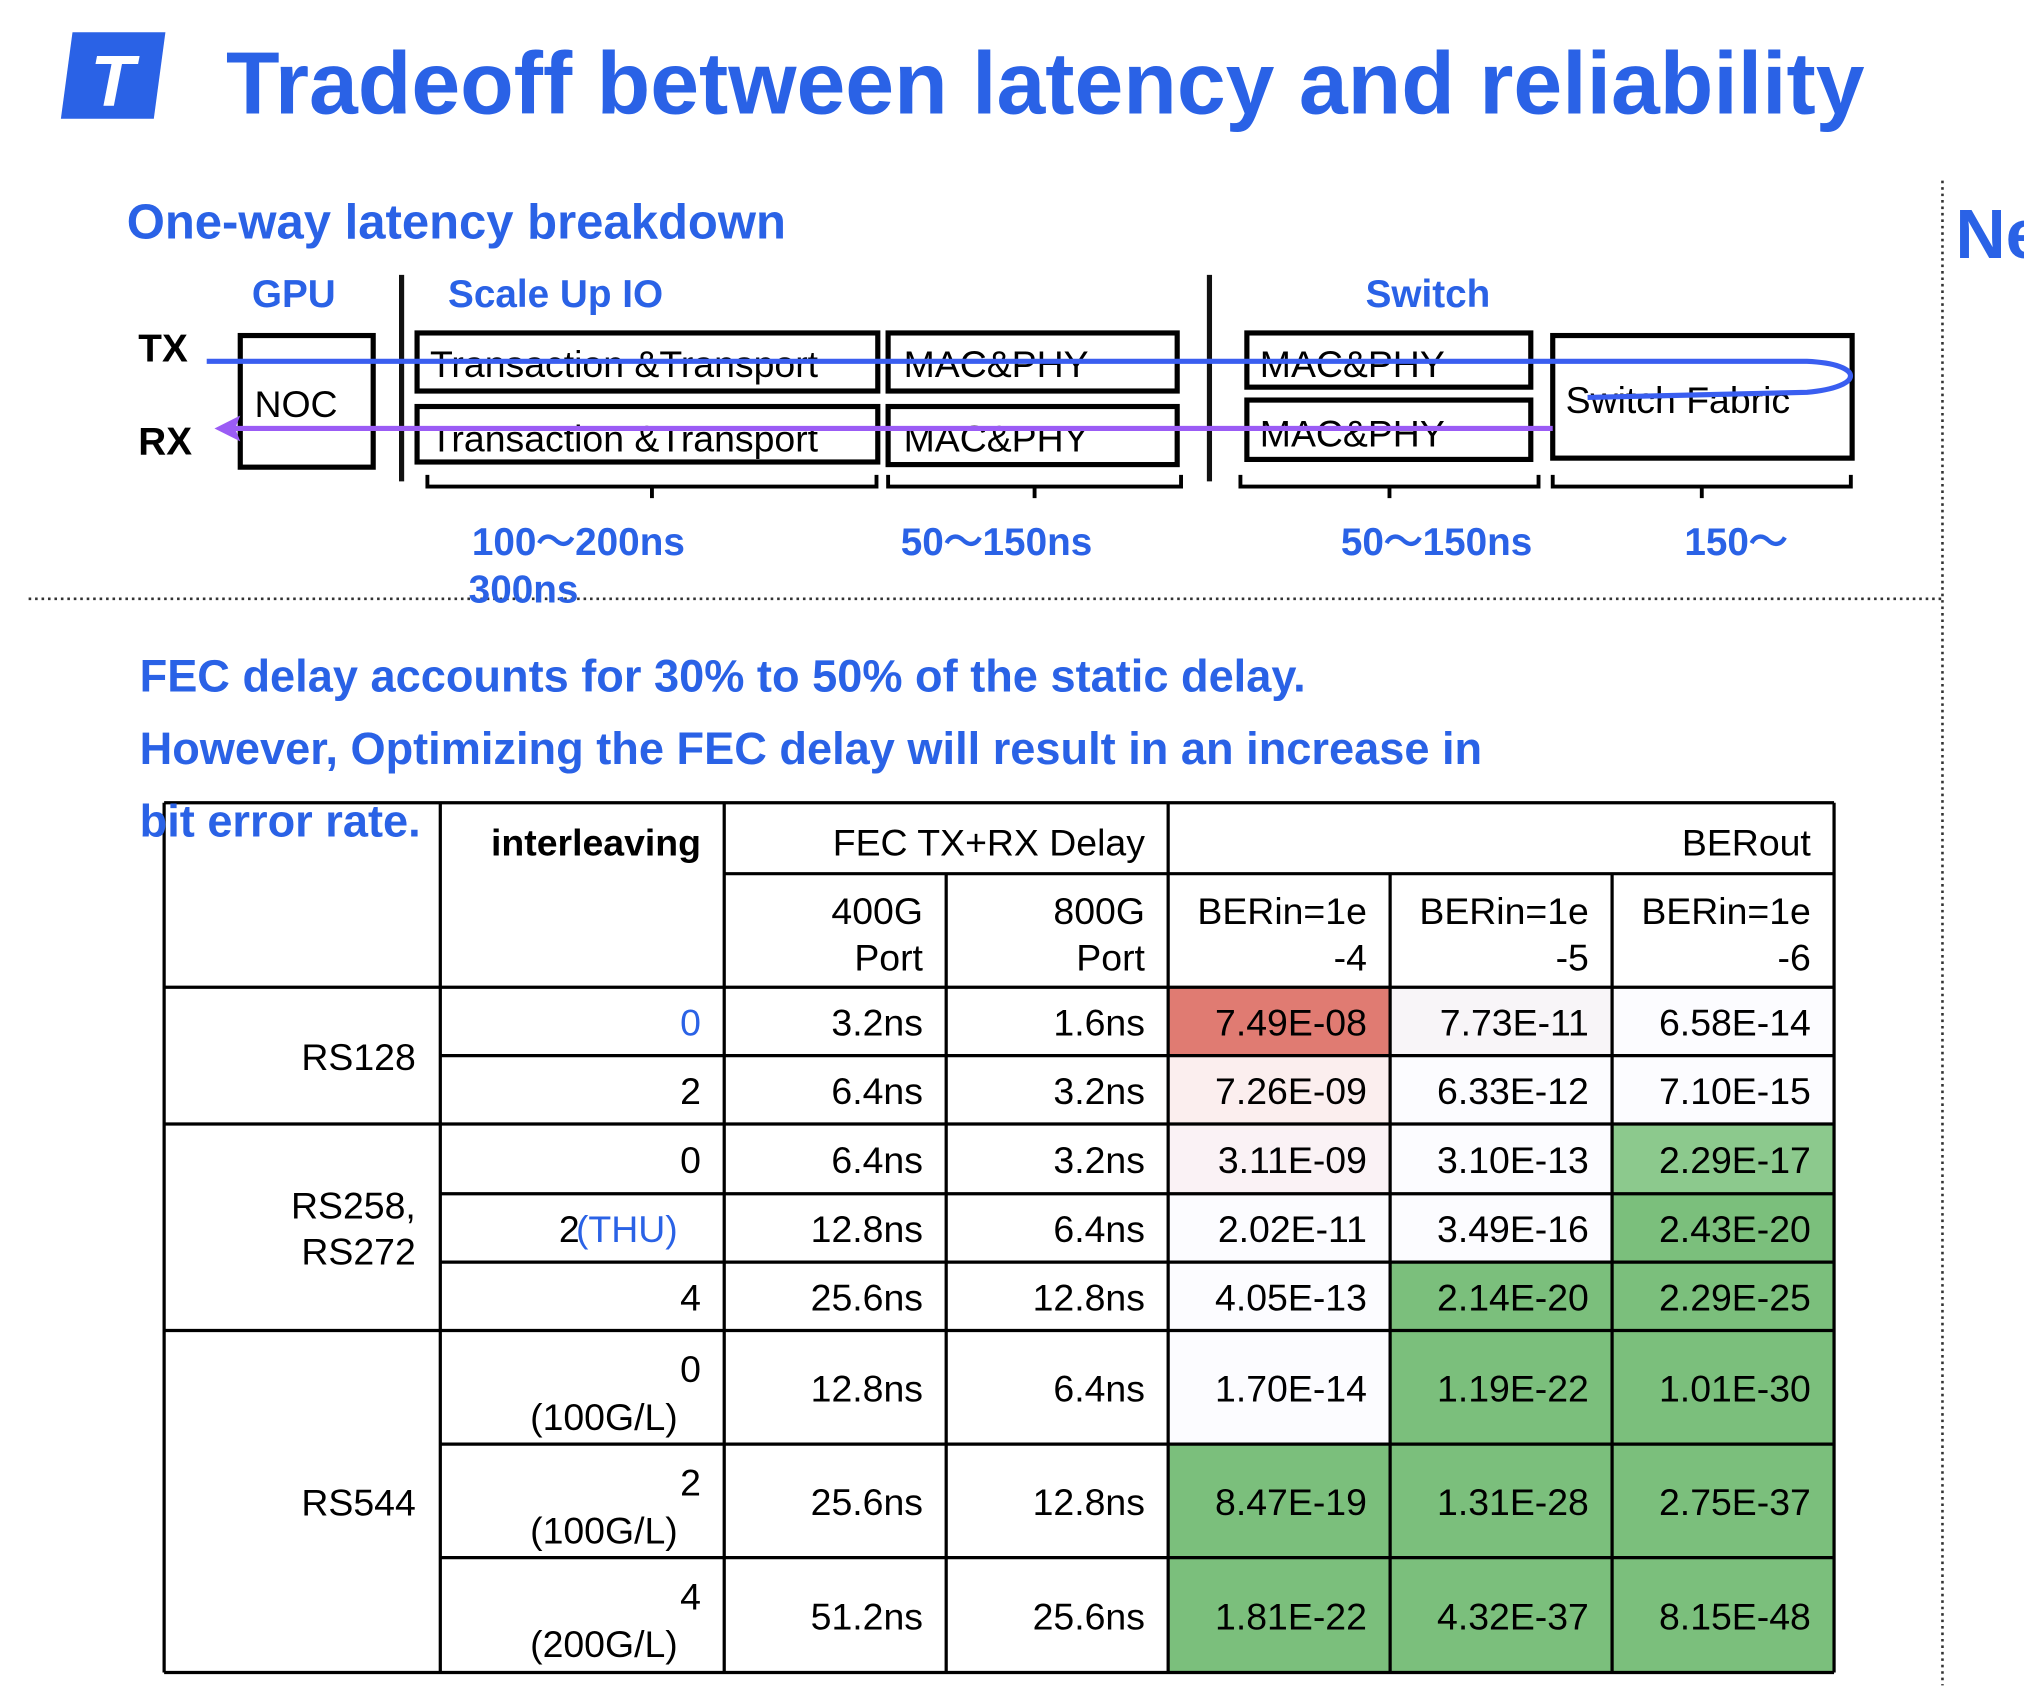  I want to click on column-header: 800G, so click(1099, 911).